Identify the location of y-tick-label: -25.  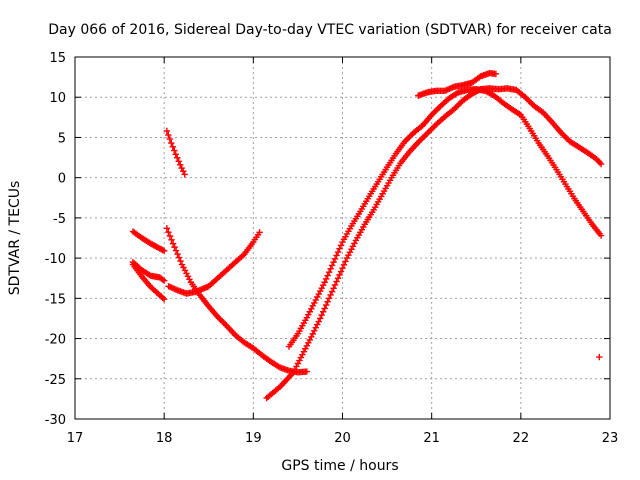
(55, 380).